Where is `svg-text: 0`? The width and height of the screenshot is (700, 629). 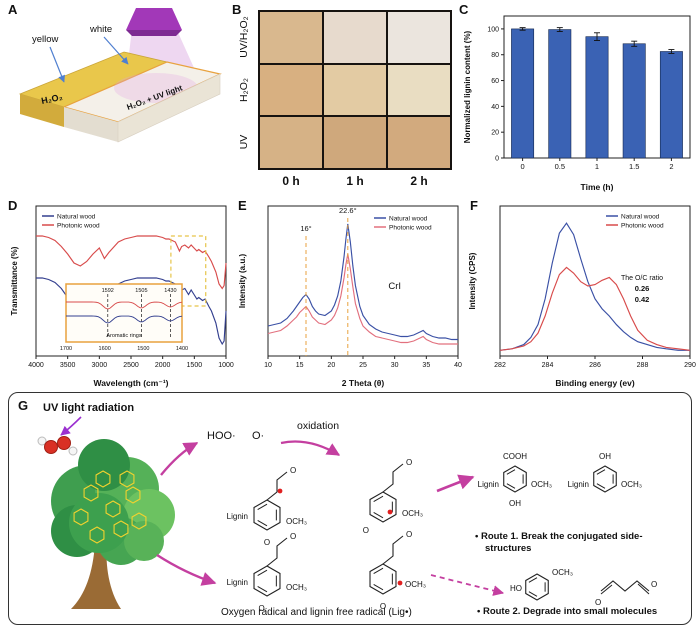 svg-text: 0 is located at coordinates (497, 159).